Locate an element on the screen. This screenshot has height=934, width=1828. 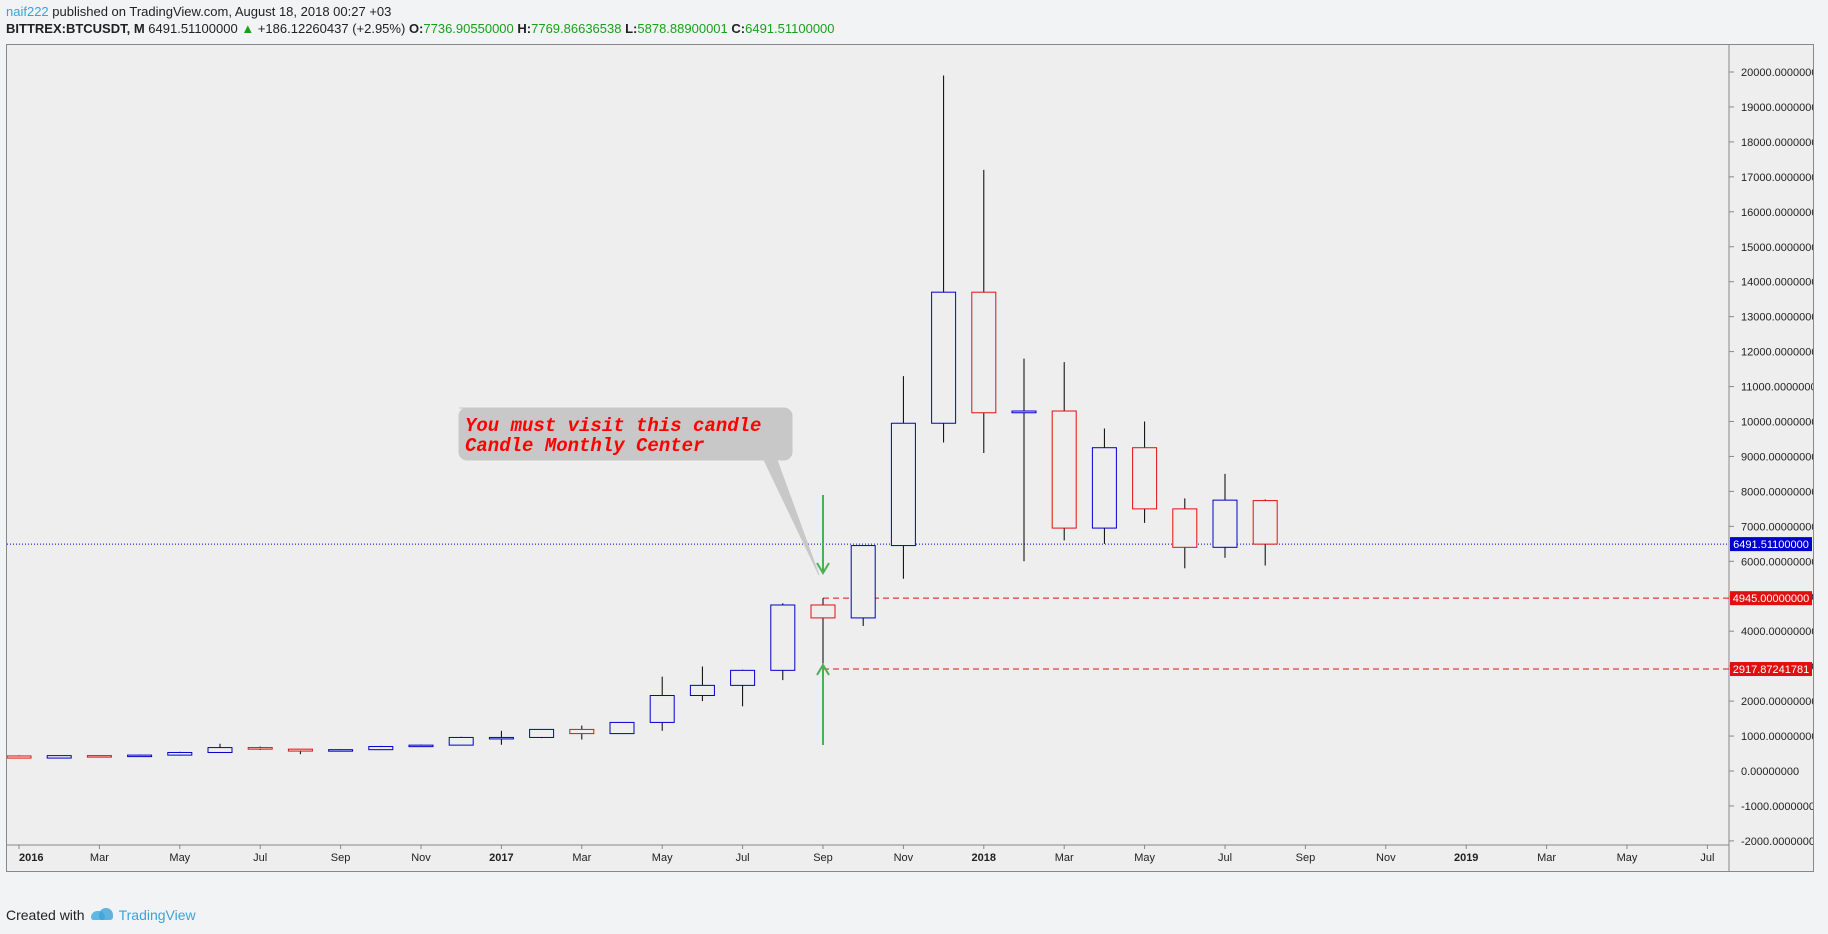
high-value: 7769.86636538 is located at coordinates (576, 28).